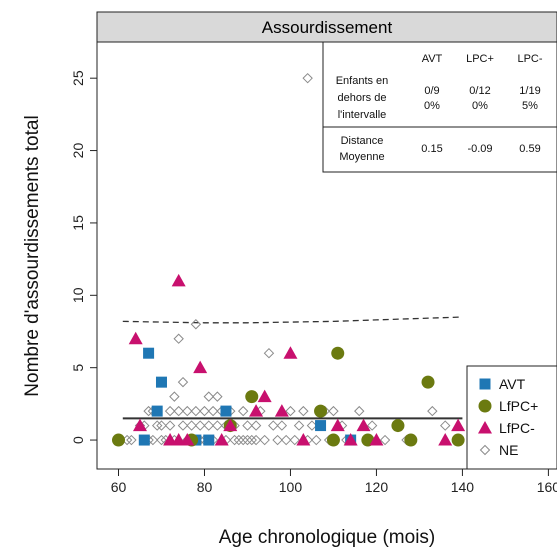 Image resolution: width=557 pixels, height=549 pixels. What do you see at coordinates (327, 537) in the screenshot?
I see `x-axis-title: Age chronologique (mois)` at bounding box center [327, 537].